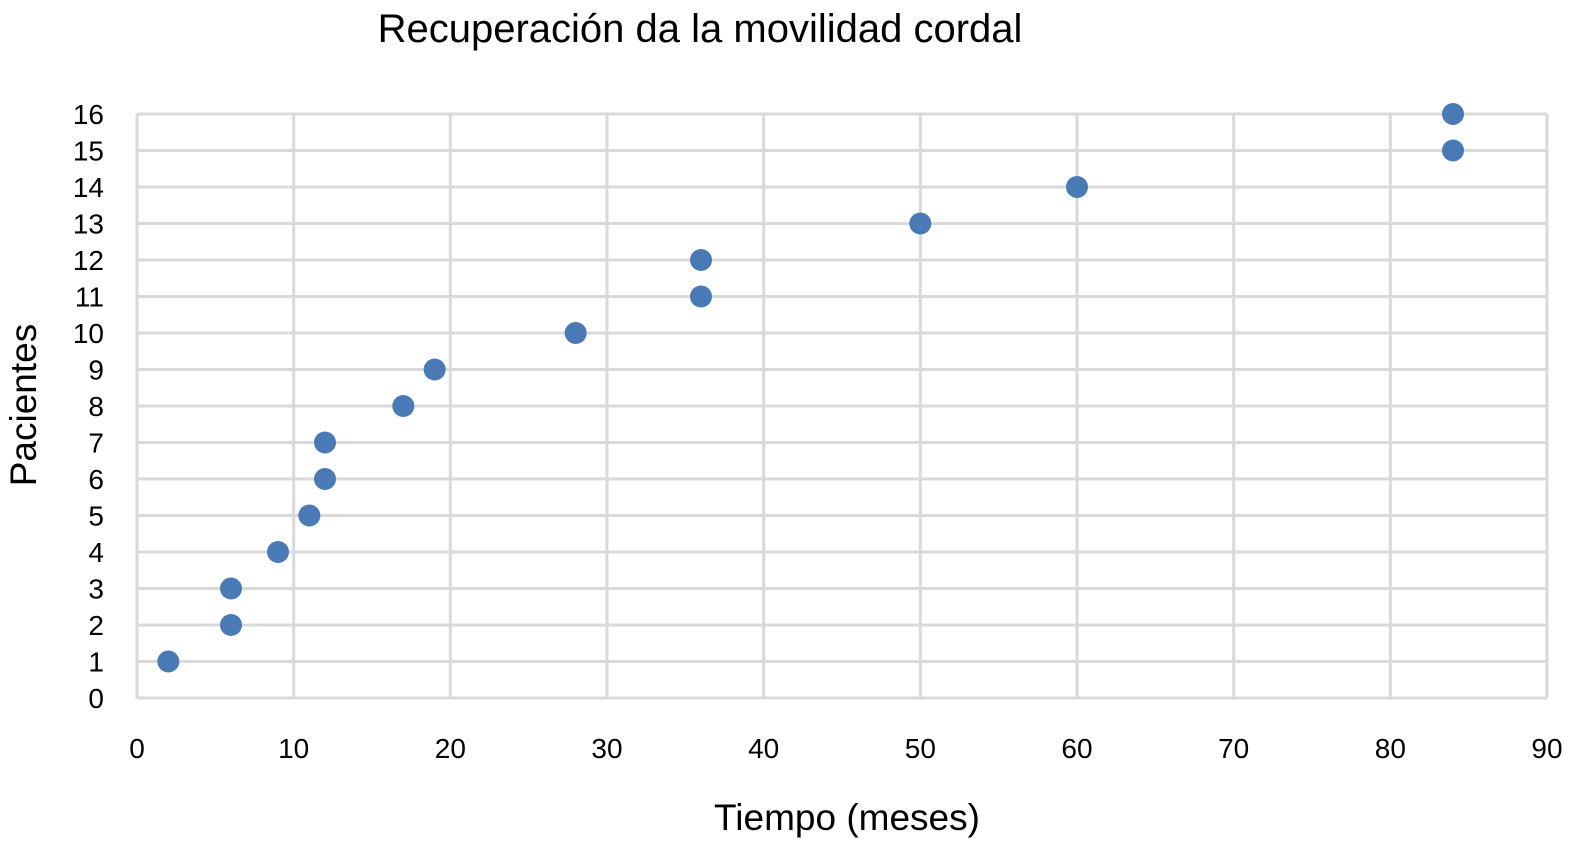 The height and width of the screenshot is (844, 1577). Describe the element at coordinates (920, 748) in the screenshot. I see `x-tick-label: 50` at that location.